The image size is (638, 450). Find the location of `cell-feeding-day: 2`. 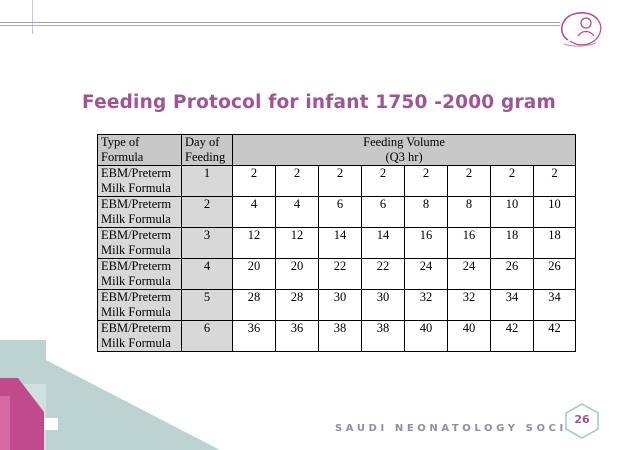

cell-feeding-day: 2 is located at coordinates (207, 212).